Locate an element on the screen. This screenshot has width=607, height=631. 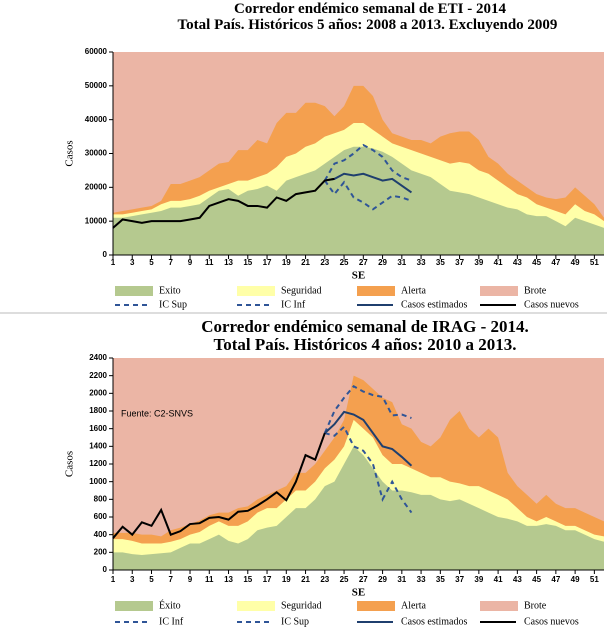
y-tick-label: 400 is located at coordinates (101, 534).